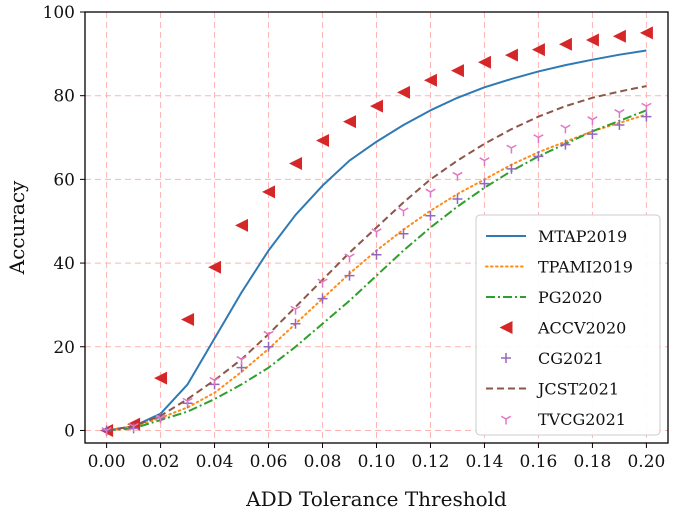  What do you see at coordinates (571, 358) in the screenshot?
I see `legend-label-CG2021: CG2021` at bounding box center [571, 358].